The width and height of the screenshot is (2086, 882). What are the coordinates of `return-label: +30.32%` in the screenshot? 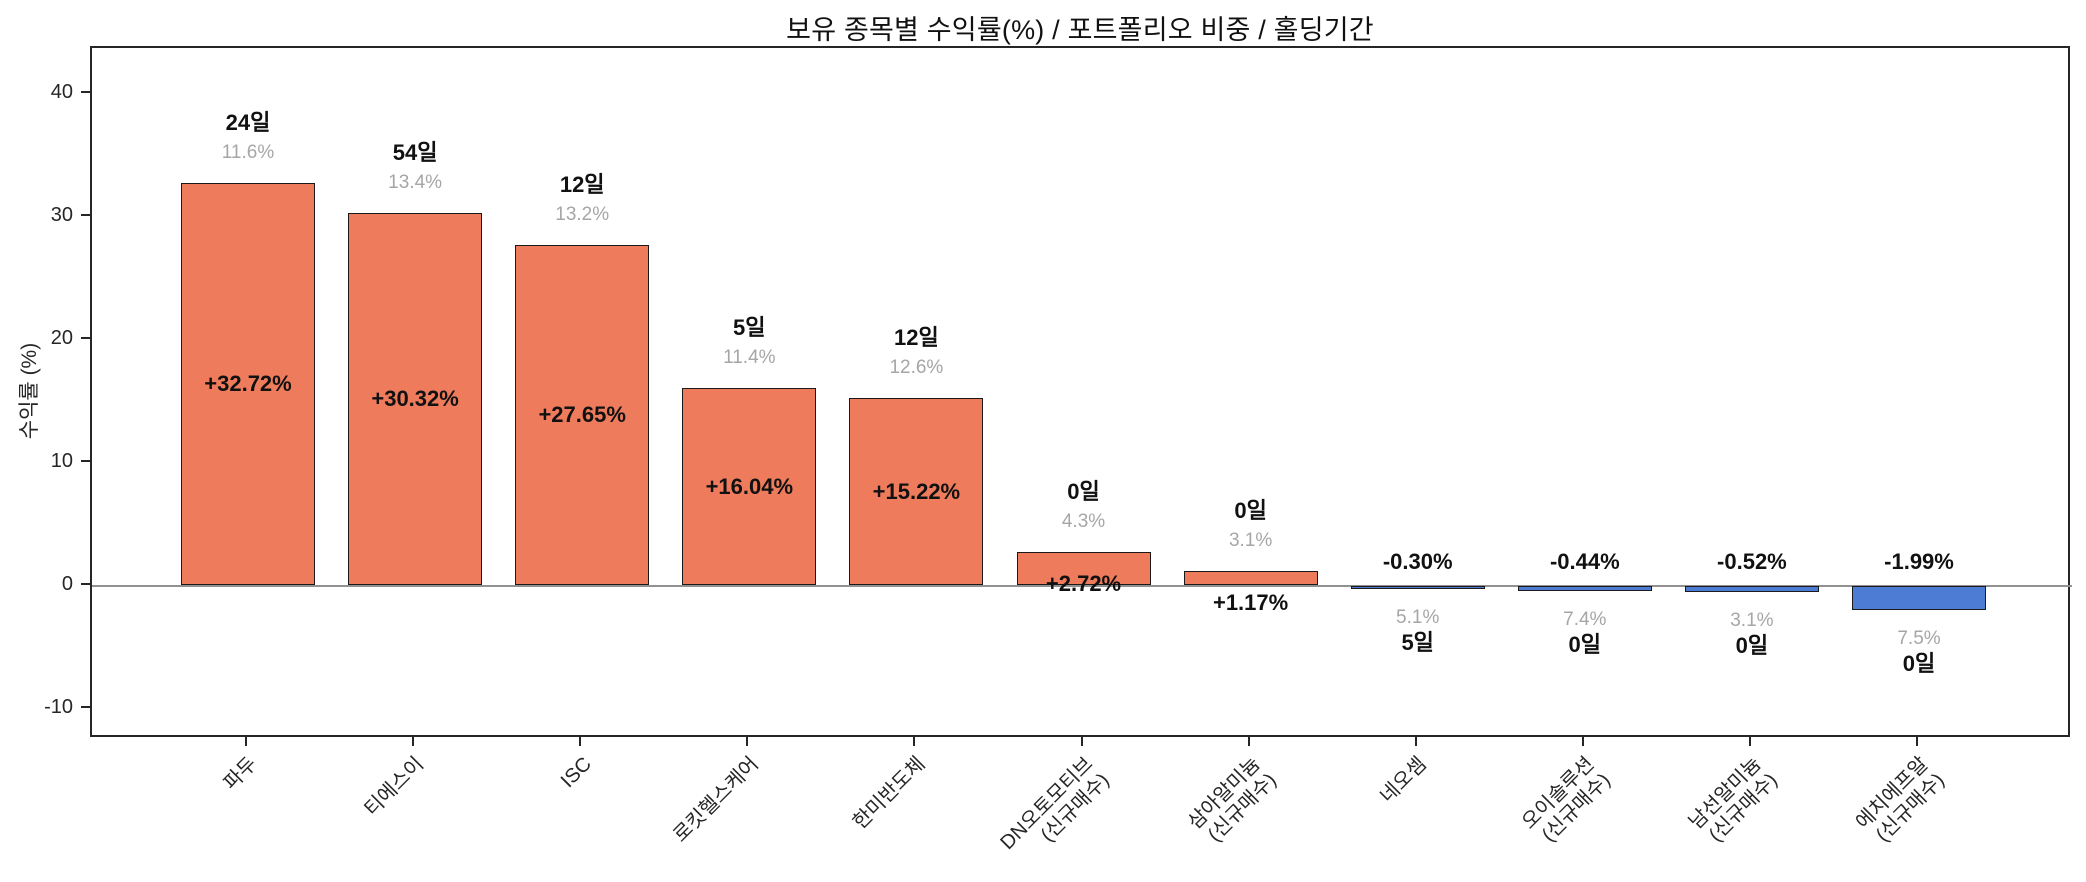 It's located at (415, 399).